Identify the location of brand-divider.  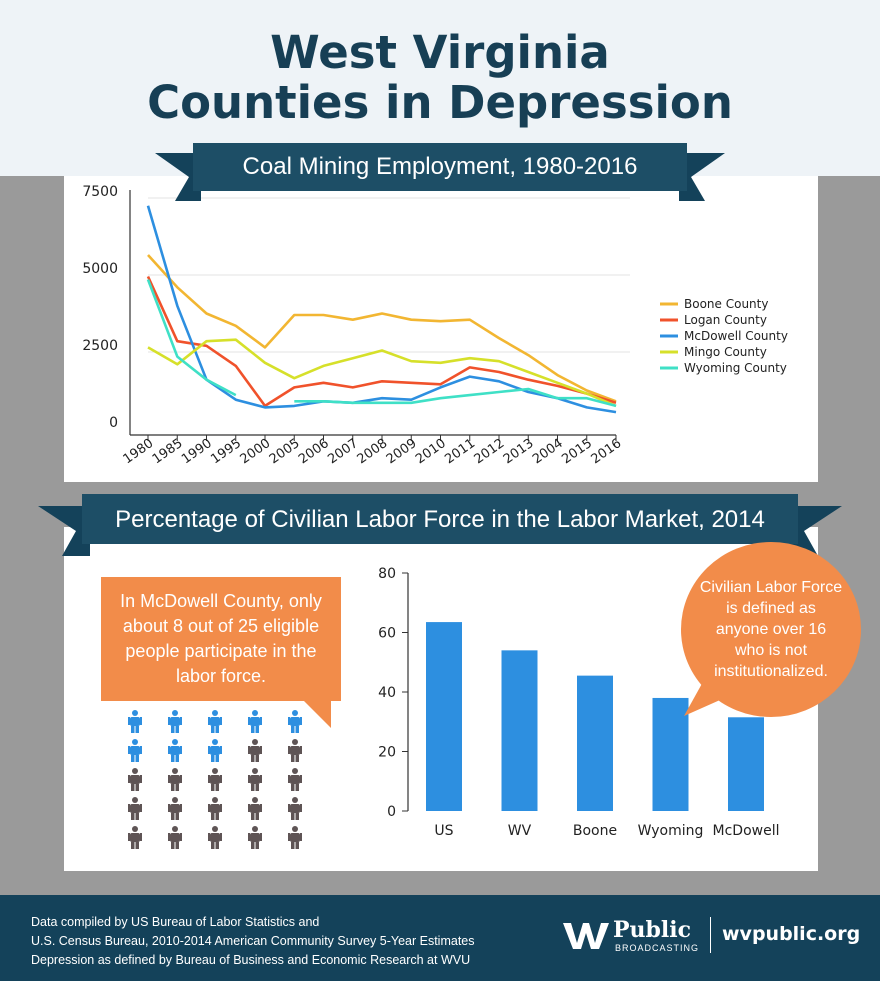
(710, 935).